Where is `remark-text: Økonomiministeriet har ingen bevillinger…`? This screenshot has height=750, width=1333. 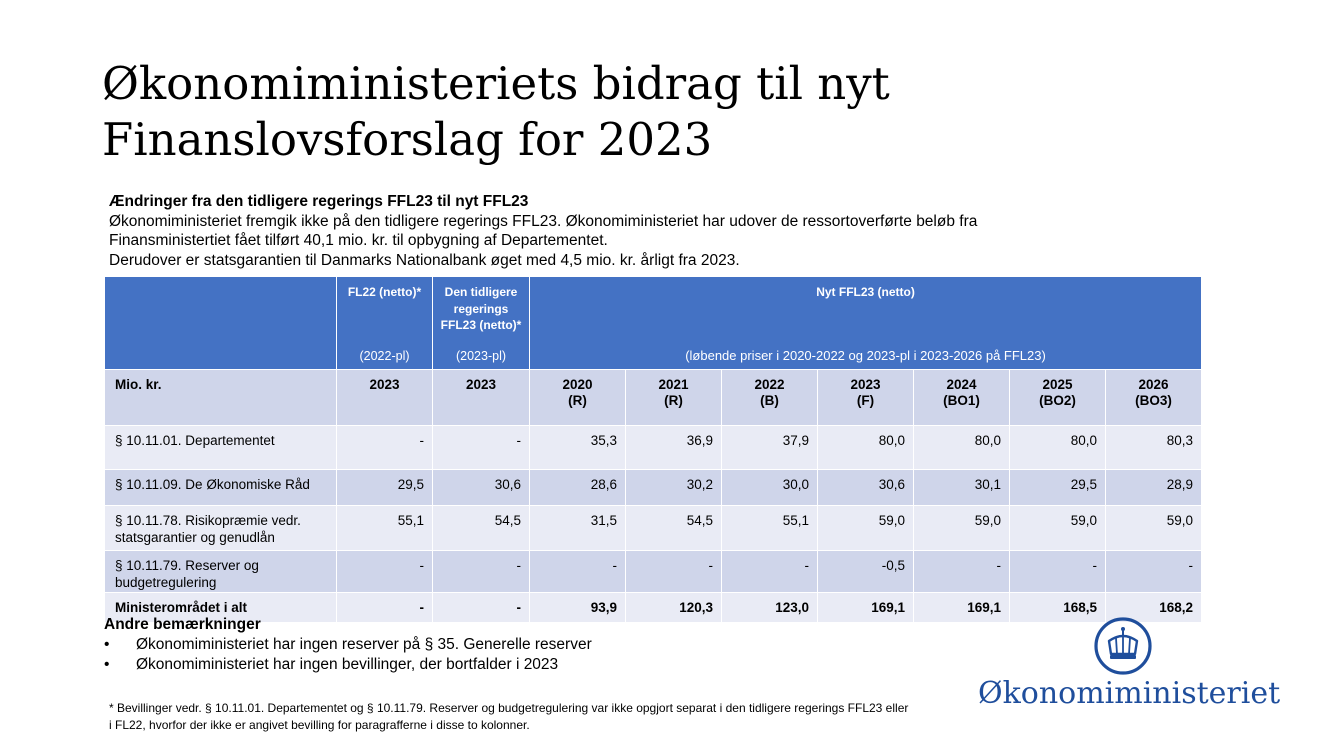 remark-text: Økonomiministeriet har ingen bevillinger… is located at coordinates (347, 664).